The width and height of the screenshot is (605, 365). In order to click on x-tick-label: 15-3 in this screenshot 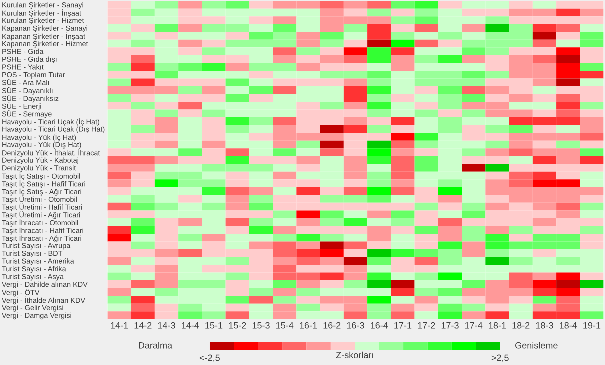, I will do `click(261, 325)`.